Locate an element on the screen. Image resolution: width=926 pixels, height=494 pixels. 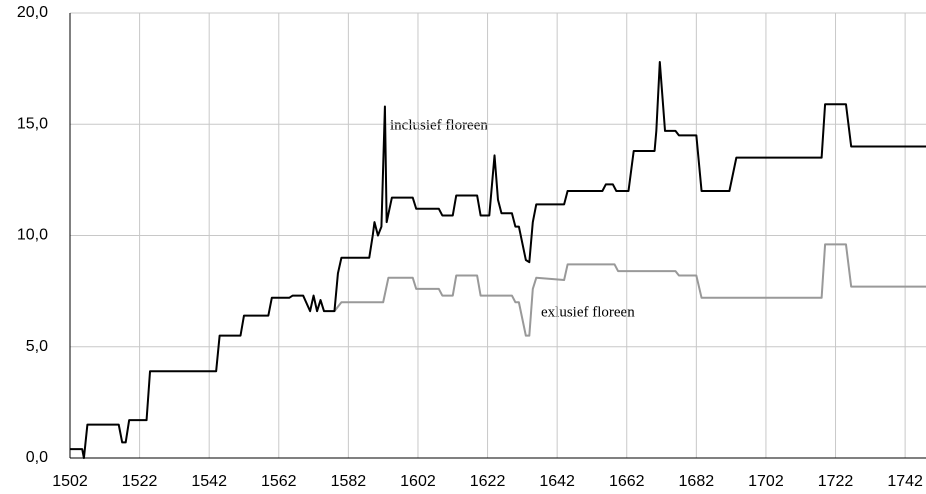
x-tick-label: 1702 is located at coordinates (766, 481).